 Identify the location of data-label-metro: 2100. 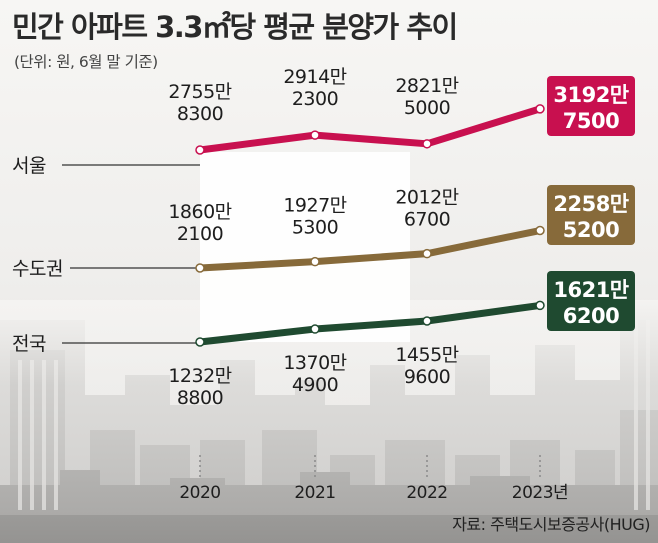
(200, 234).